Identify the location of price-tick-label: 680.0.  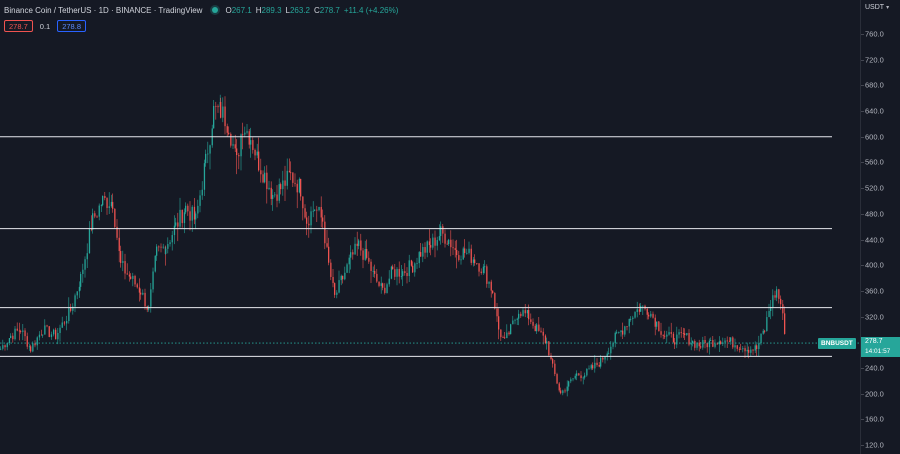
(874, 85).